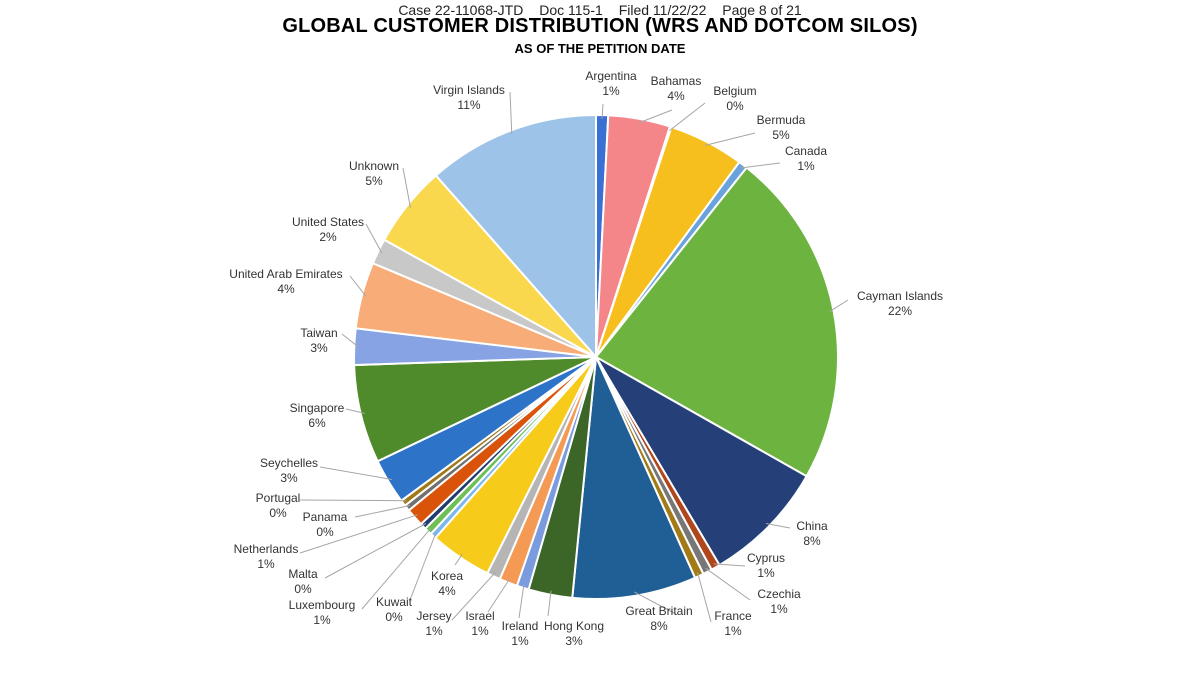  What do you see at coordinates (317, 408) in the screenshot?
I see `slice-label-singapore: Singapore` at bounding box center [317, 408].